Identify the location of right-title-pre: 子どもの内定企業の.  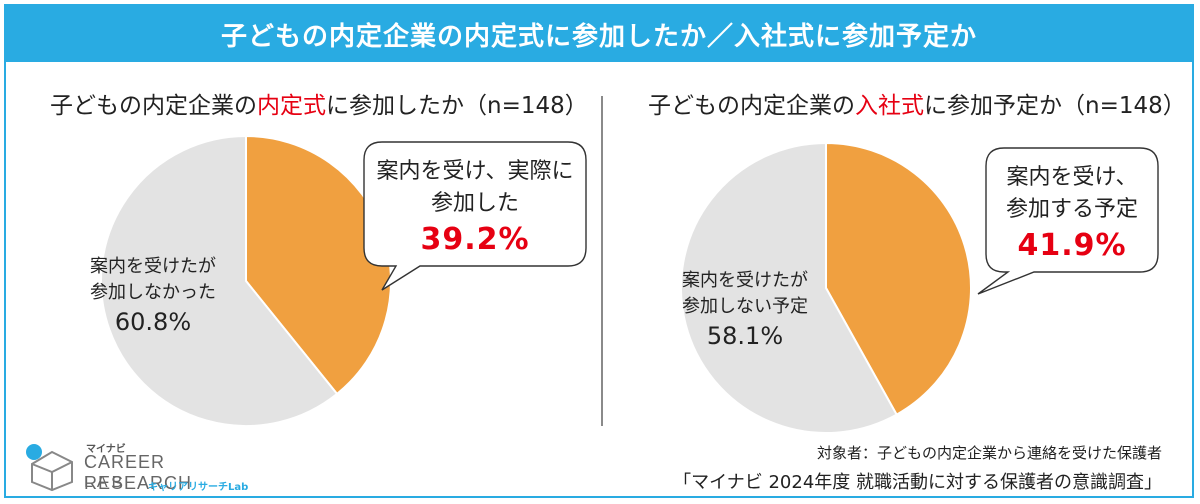
(751, 106).